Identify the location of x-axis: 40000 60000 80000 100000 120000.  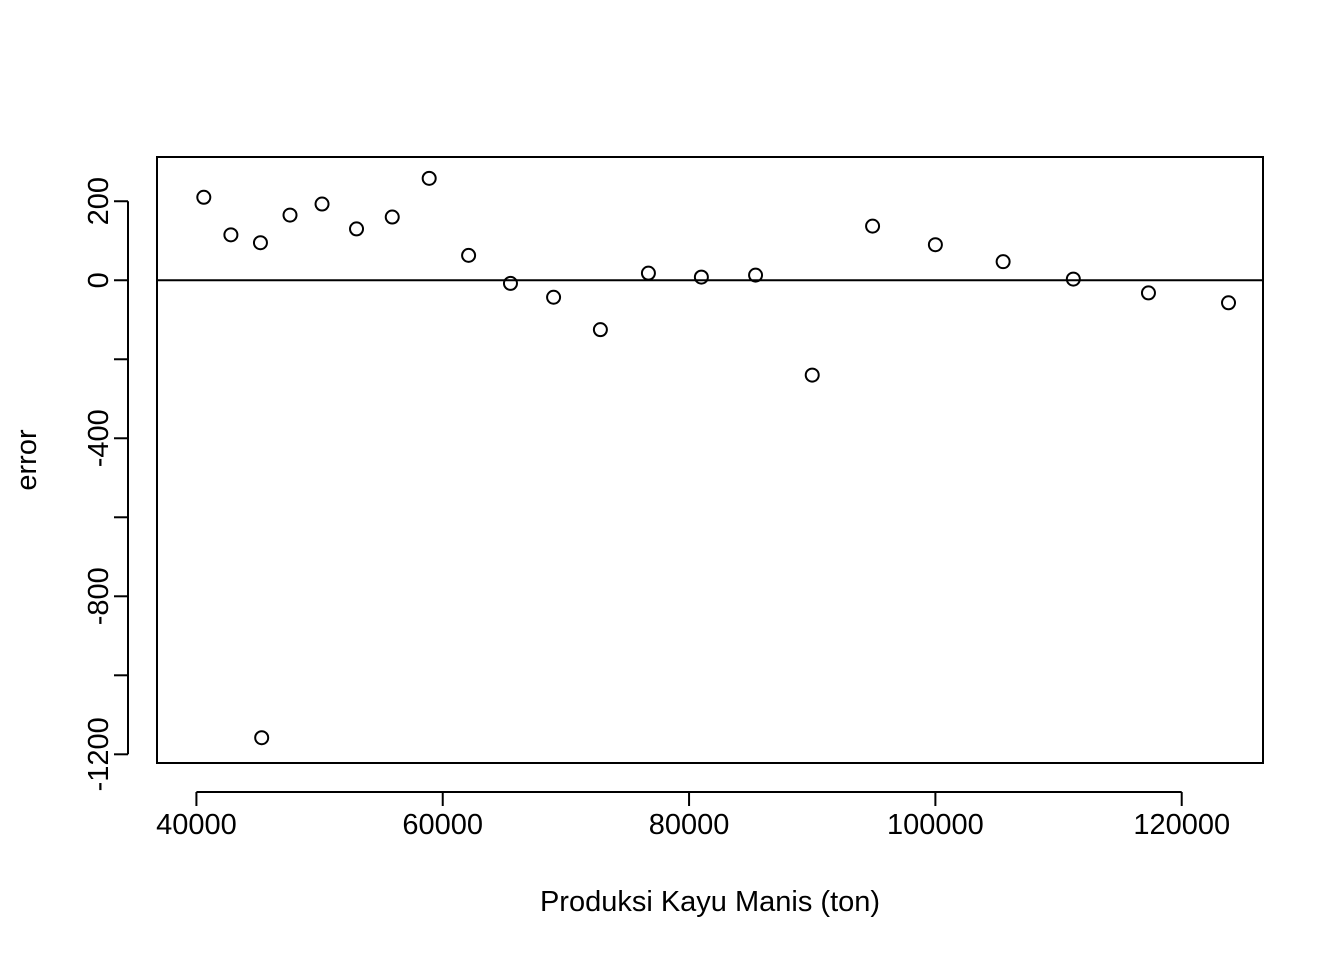
(693, 816).